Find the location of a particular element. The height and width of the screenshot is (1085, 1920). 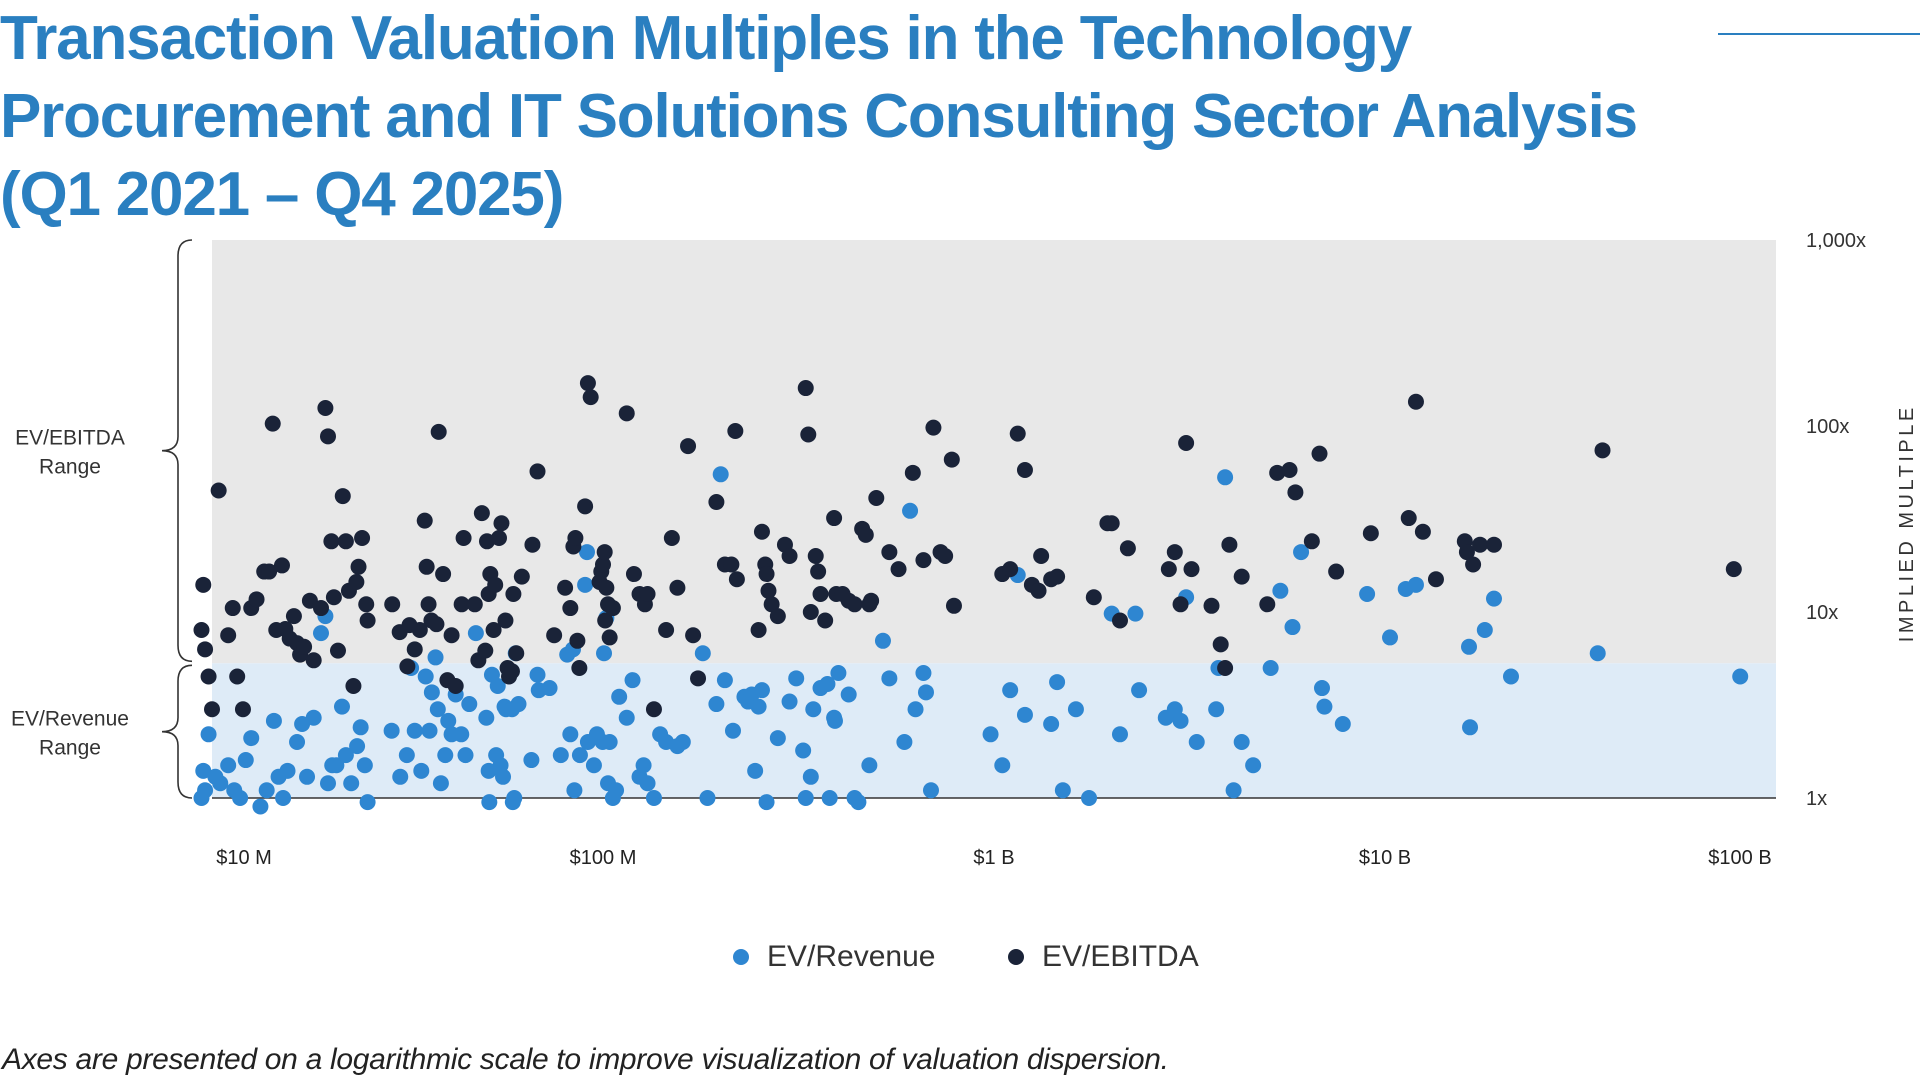

x-tick-label: $10 M is located at coordinates (244, 858).